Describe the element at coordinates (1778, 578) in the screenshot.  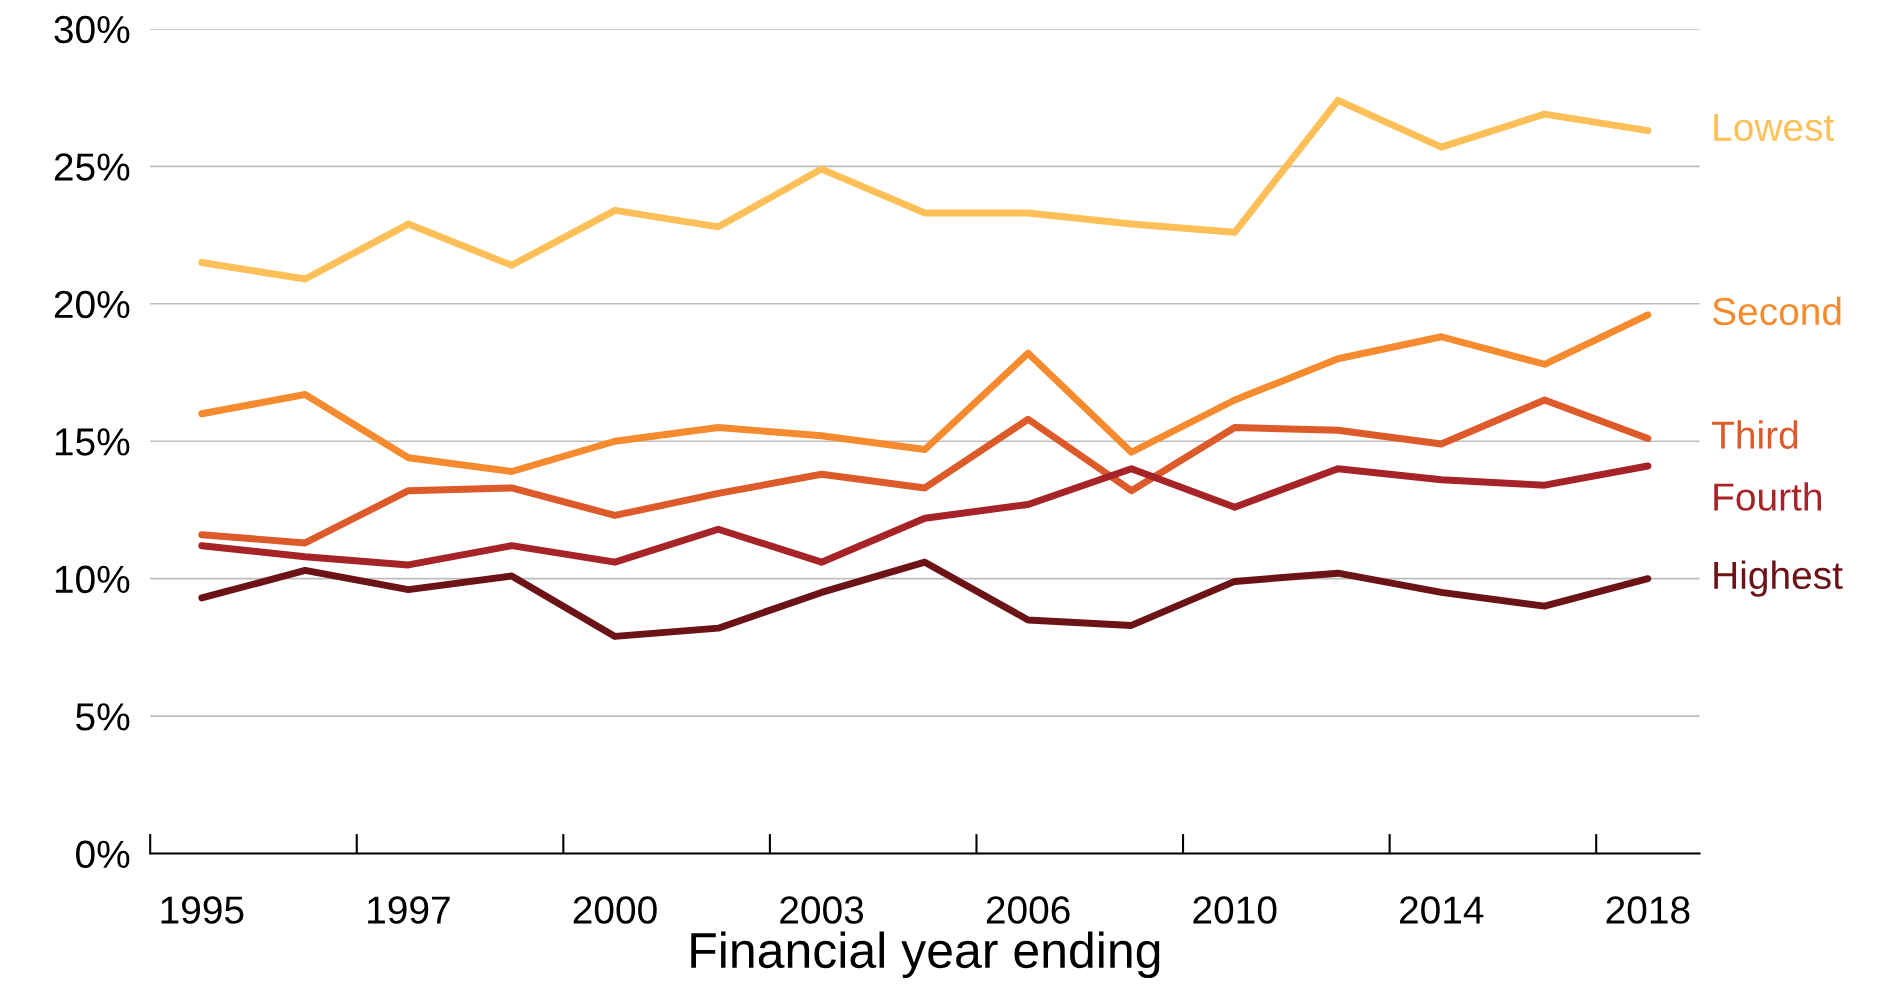
I see `series-label: Highest` at that location.